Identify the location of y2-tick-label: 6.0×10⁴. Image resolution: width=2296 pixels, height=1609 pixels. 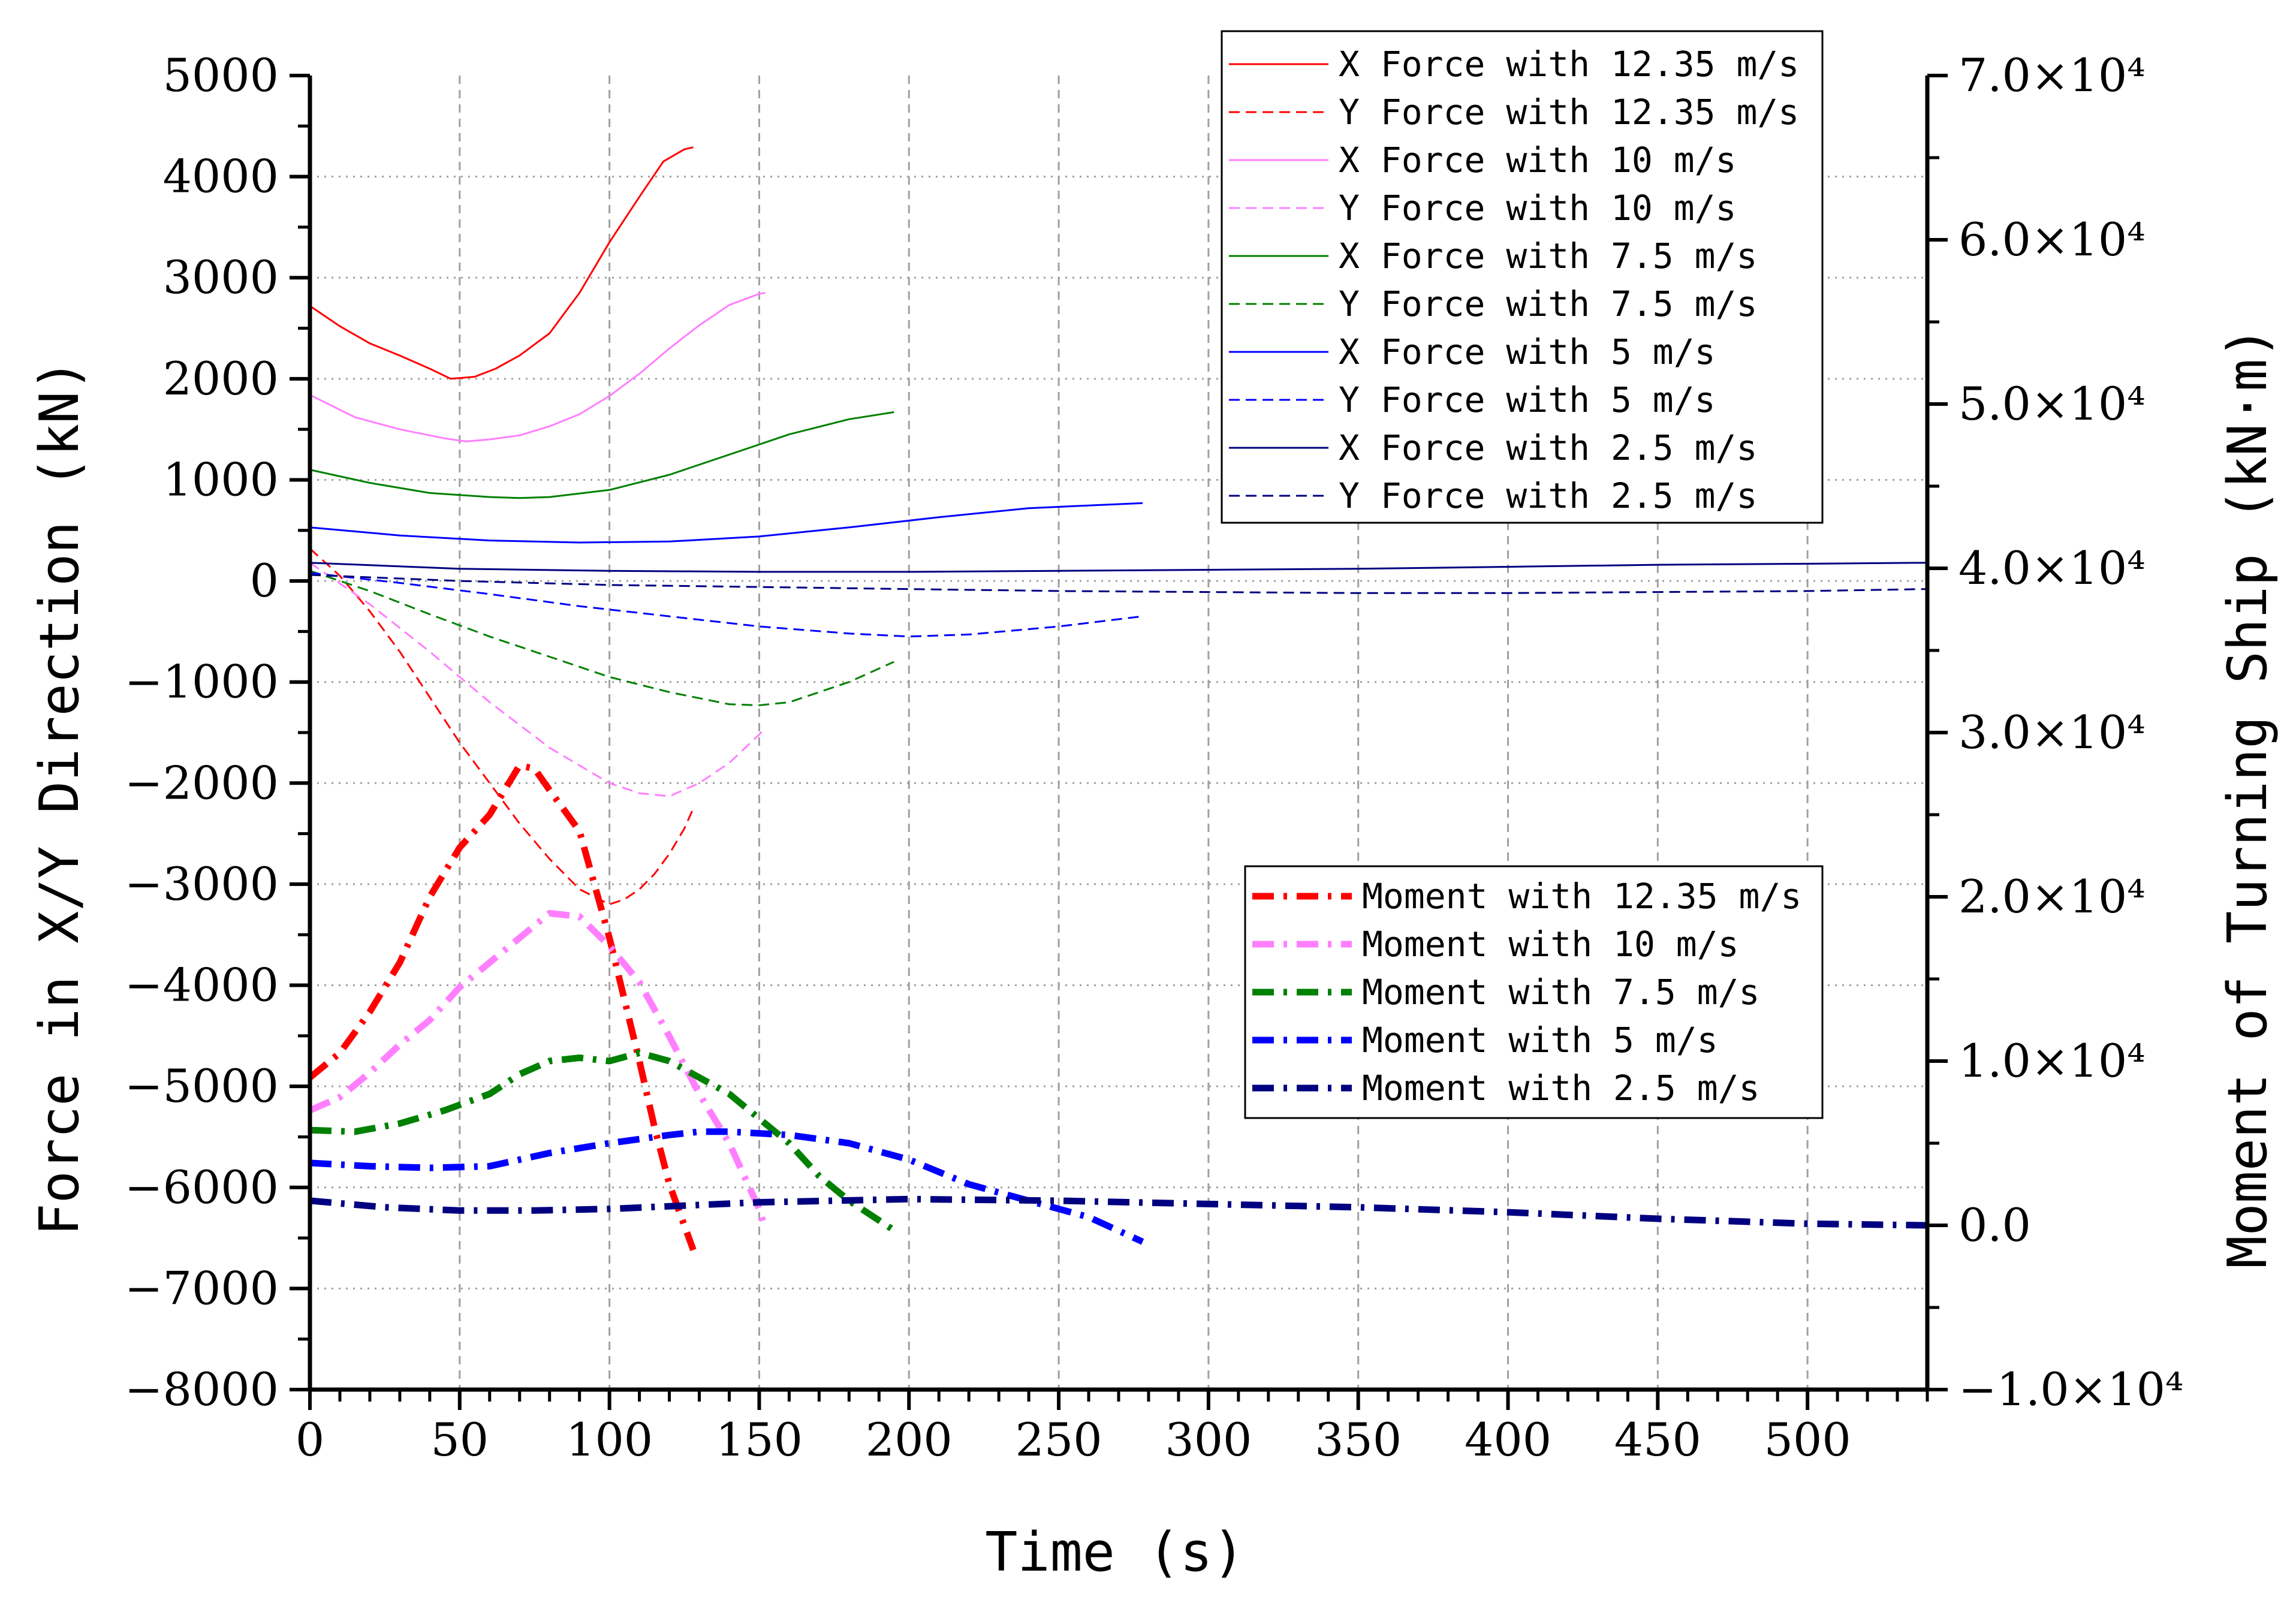
(2052, 239).